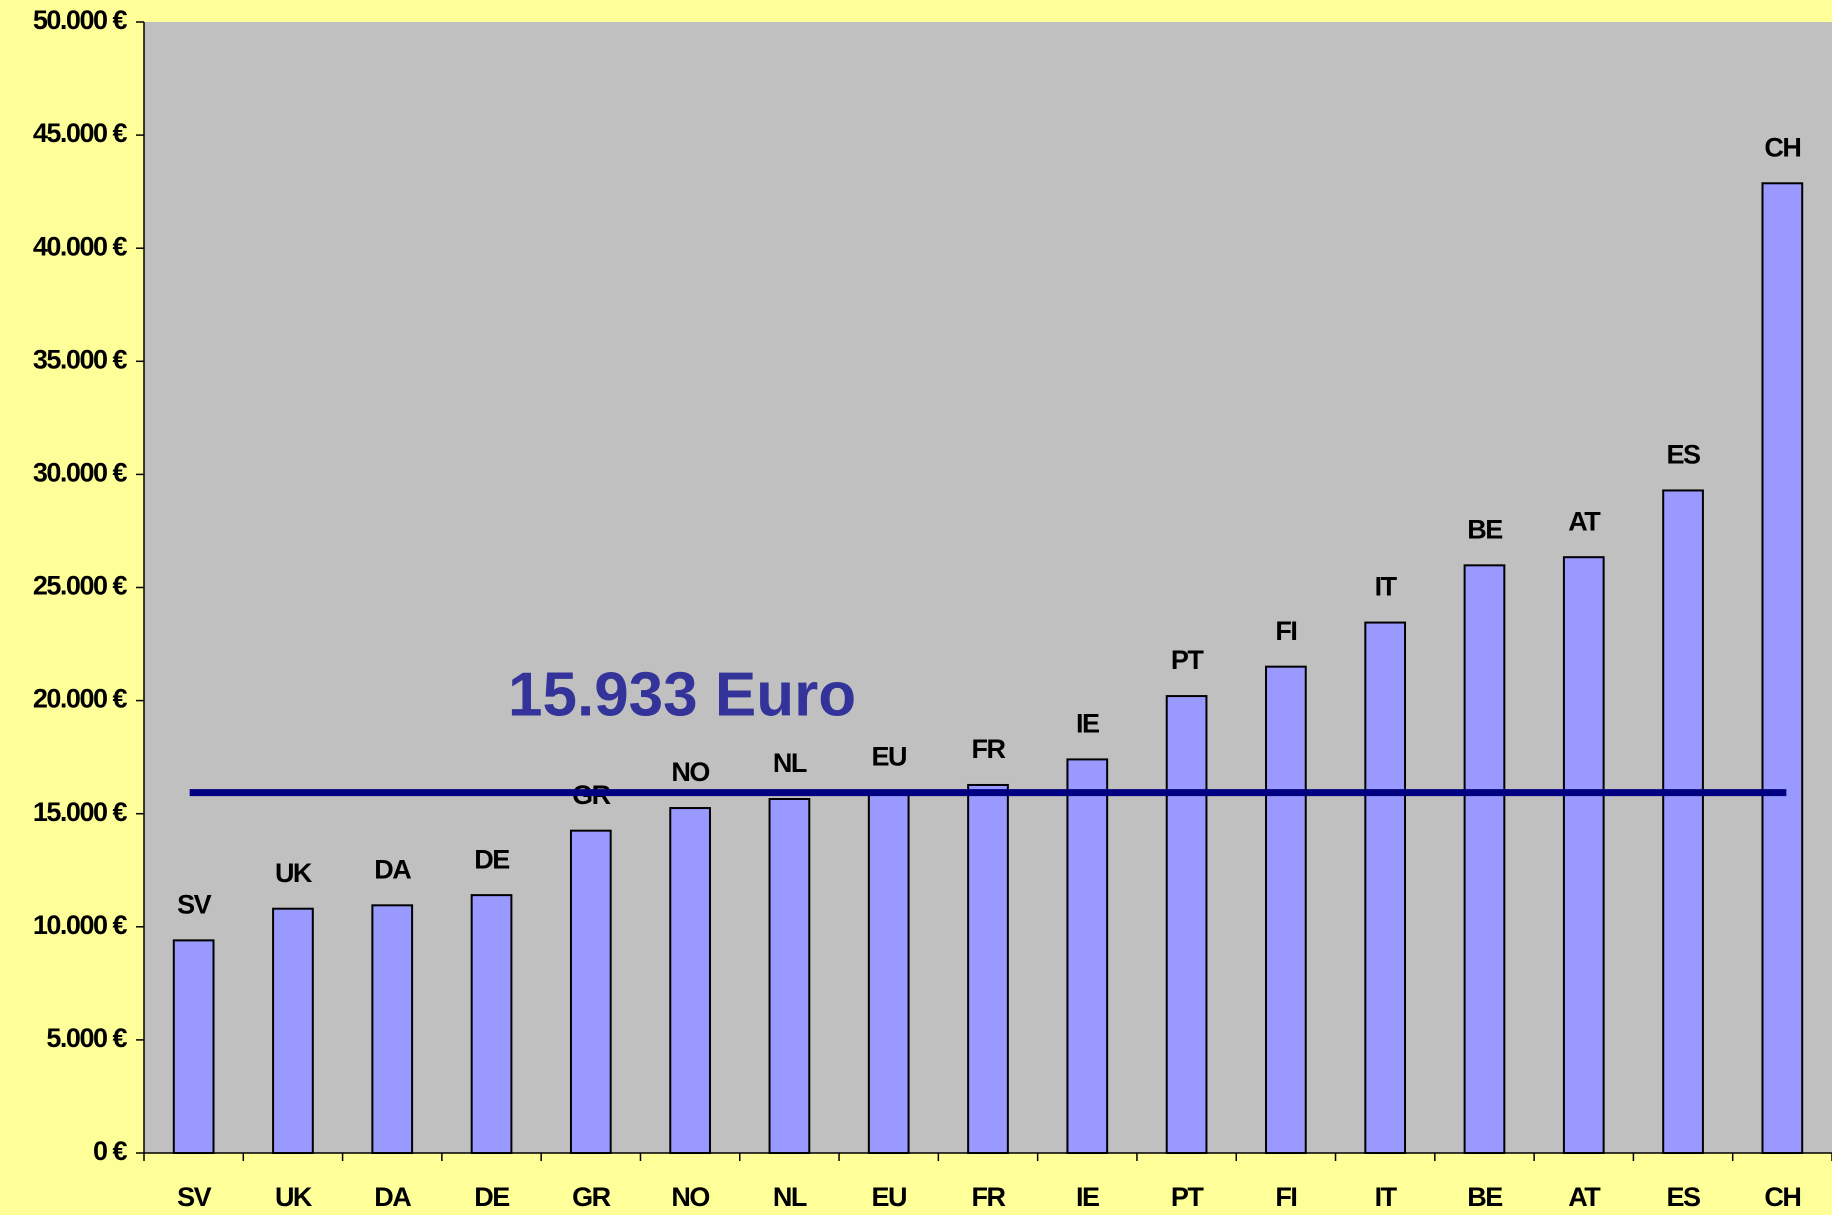 The height and width of the screenshot is (1215, 1832). I want to click on bar-label: SV, so click(194, 904).